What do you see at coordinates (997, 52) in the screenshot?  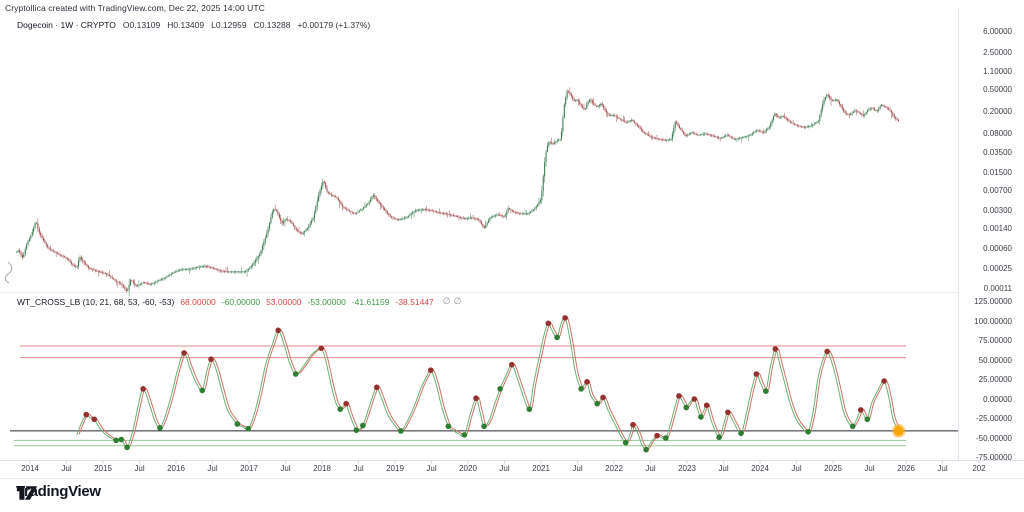 I see `price-axis-label: 2.50000` at bounding box center [997, 52].